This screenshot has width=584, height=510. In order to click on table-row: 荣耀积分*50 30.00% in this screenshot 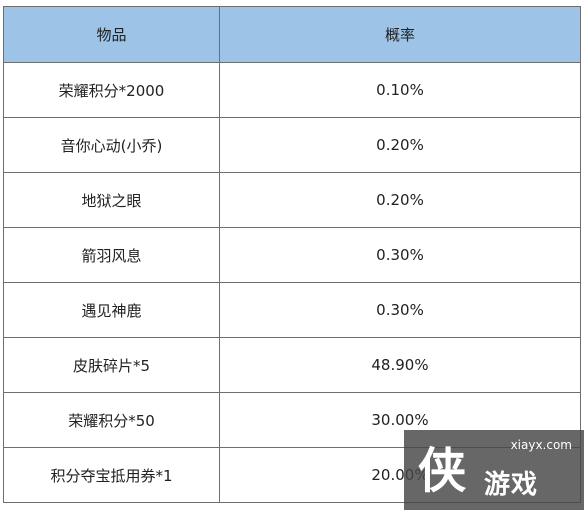, I will do `click(292, 419)`.